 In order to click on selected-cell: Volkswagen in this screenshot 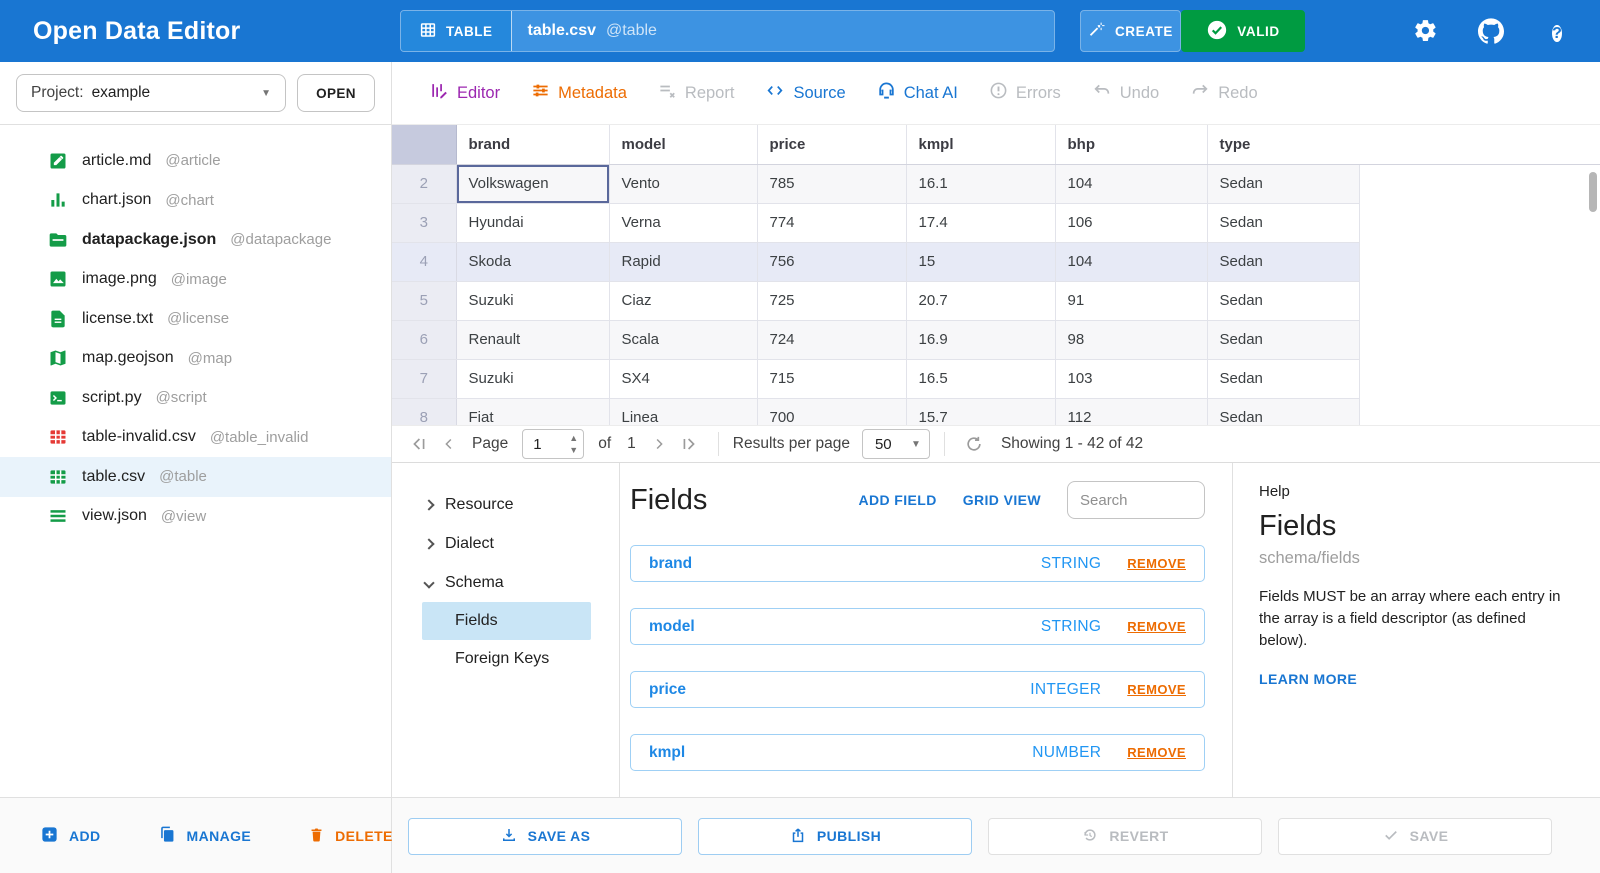, I will do `click(533, 184)`.